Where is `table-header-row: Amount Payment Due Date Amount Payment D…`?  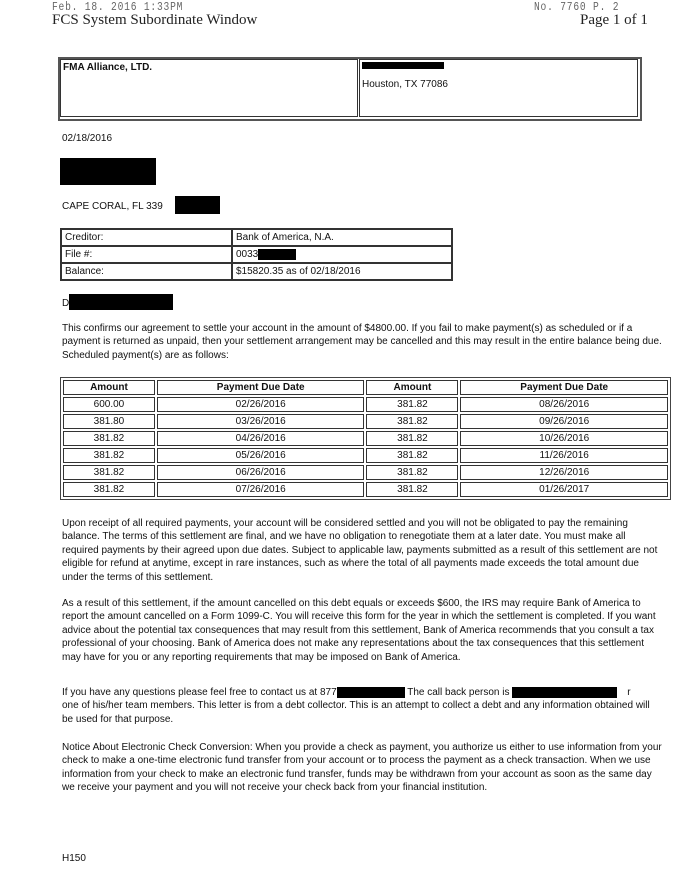 table-header-row: Amount Payment Due Date Amount Payment D… is located at coordinates (365, 387).